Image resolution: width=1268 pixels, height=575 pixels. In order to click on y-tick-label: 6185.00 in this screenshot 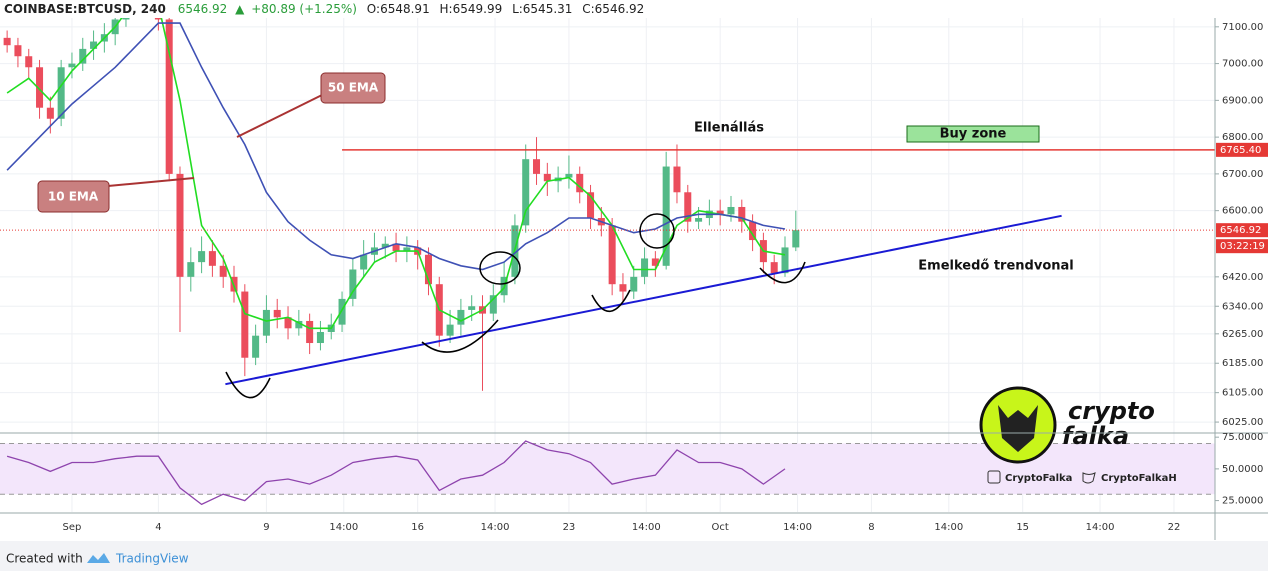, I will do `click(1242, 363)`.